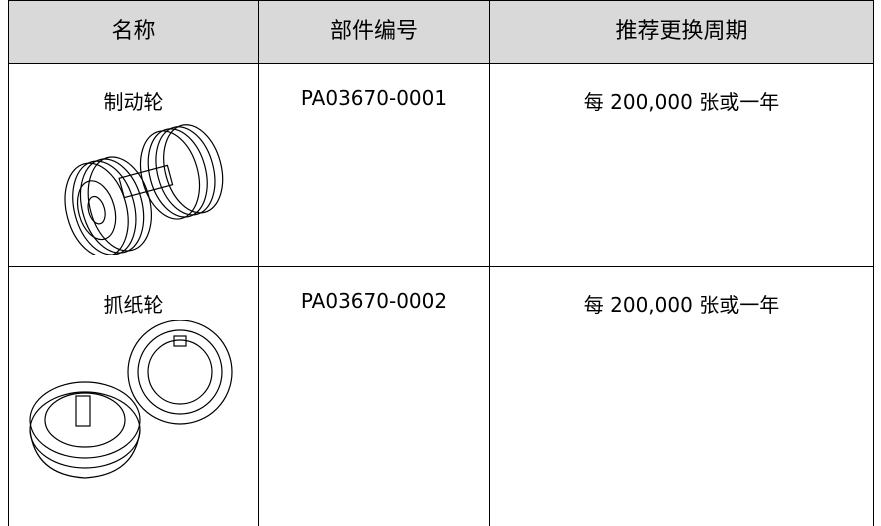 The height and width of the screenshot is (526, 881). Describe the element at coordinates (681, 32) in the screenshot. I see `header-cell: 推荐更换周期` at that location.